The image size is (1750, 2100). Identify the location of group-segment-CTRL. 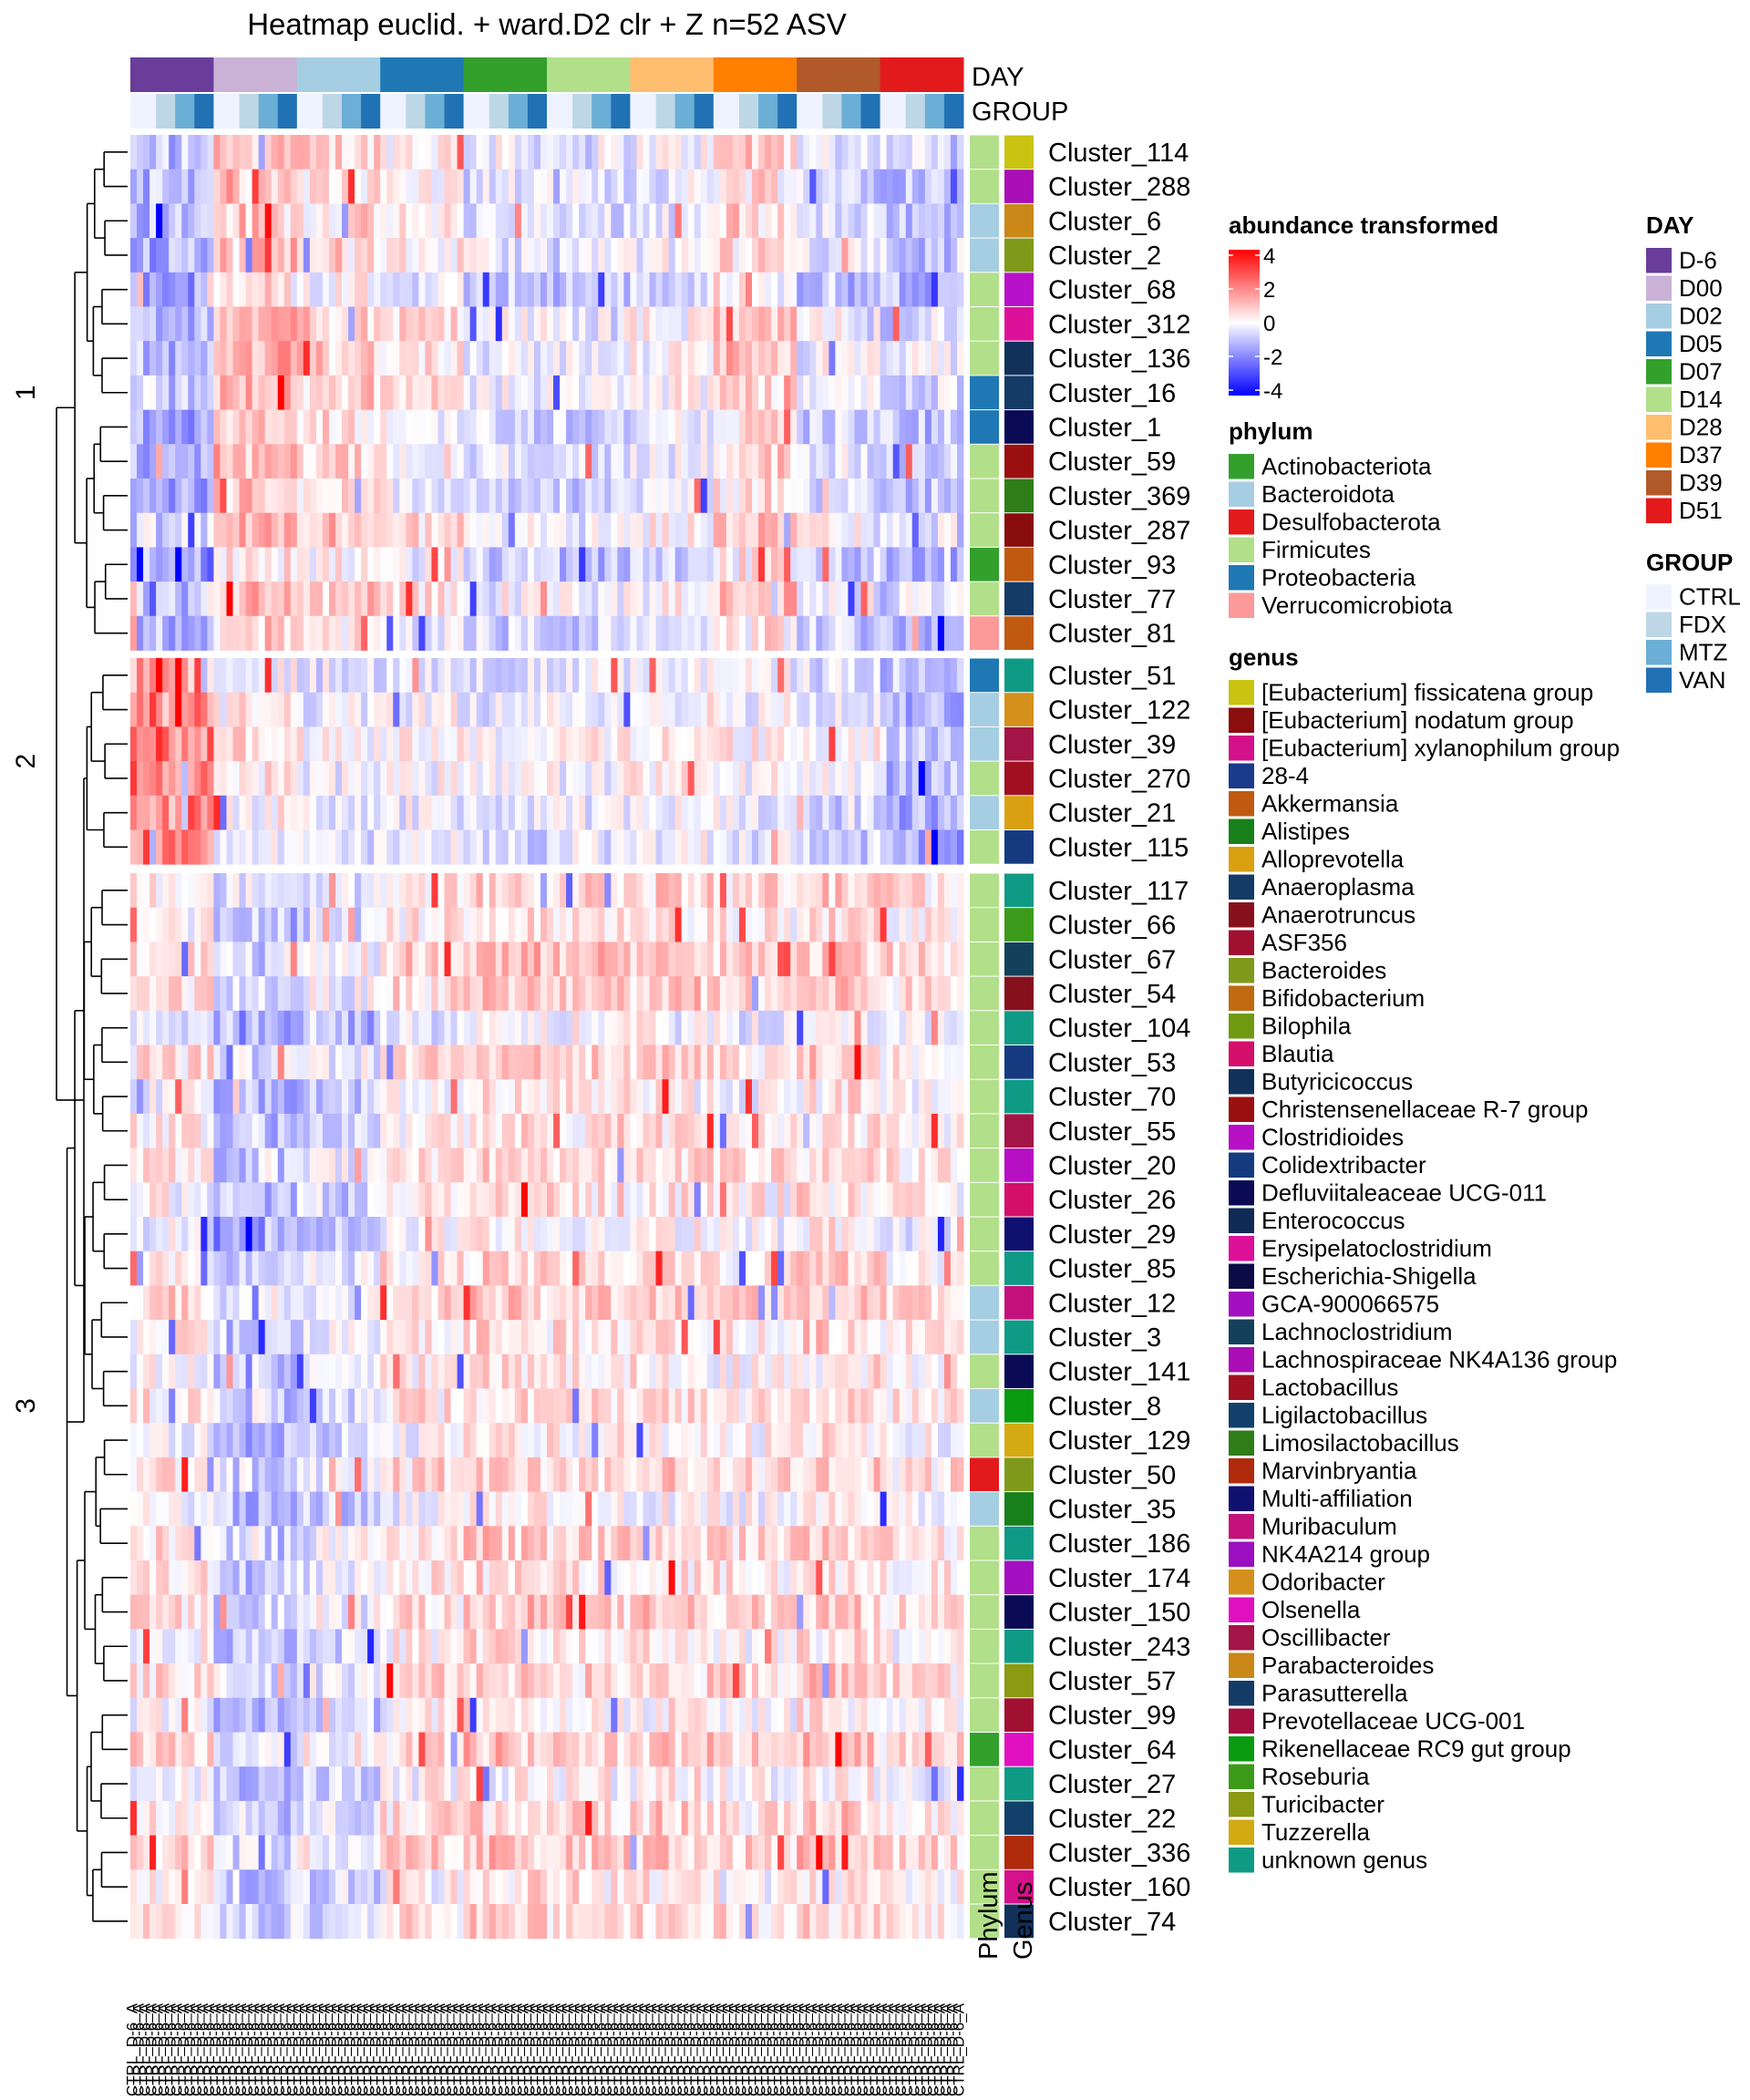
(894, 112).